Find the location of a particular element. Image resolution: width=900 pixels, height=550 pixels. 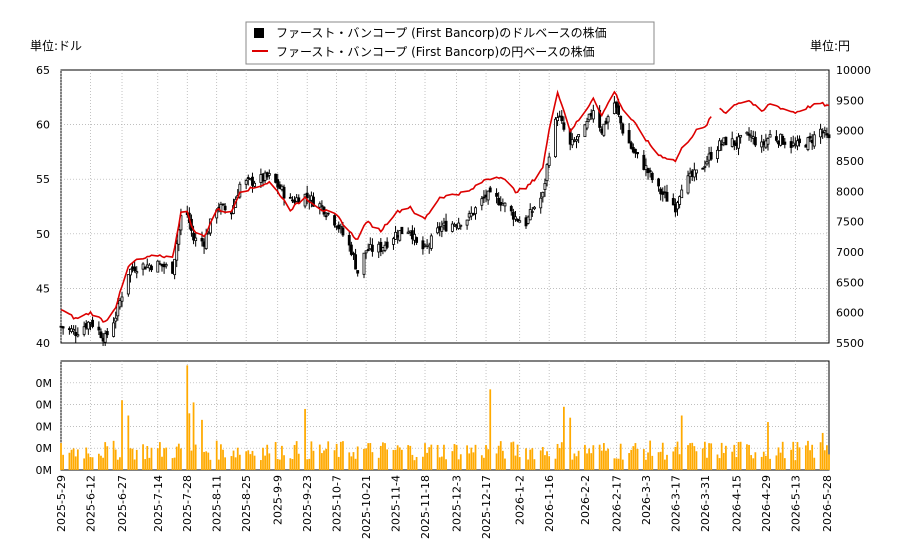

x-tick-label: 2025-10-21 is located at coordinates (366, 507).